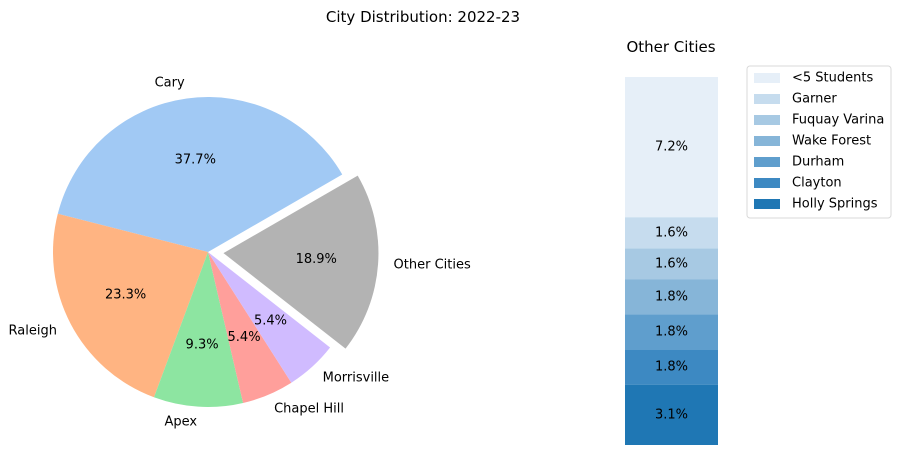 This screenshot has height=455, width=913. I want to click on pie-pct-label-raleigh: 23.3%, so click(125, 295).